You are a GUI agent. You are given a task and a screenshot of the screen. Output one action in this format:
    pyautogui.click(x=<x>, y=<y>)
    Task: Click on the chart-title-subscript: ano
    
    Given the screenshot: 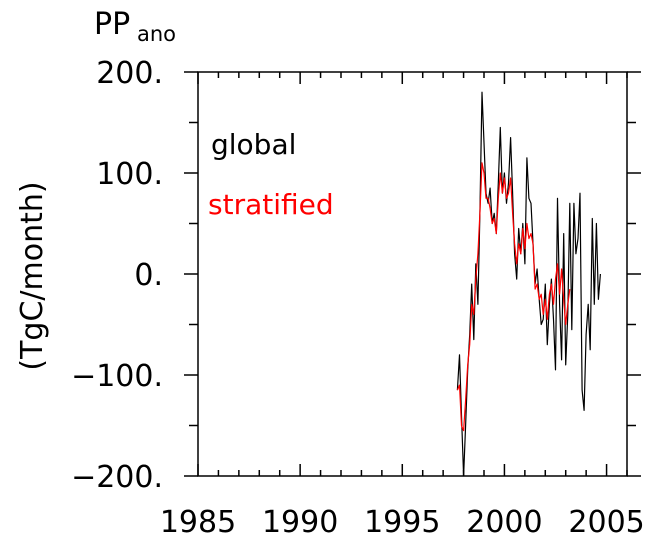 What is the action you would take?
    pyautogui.click(x=156, y=34)
    